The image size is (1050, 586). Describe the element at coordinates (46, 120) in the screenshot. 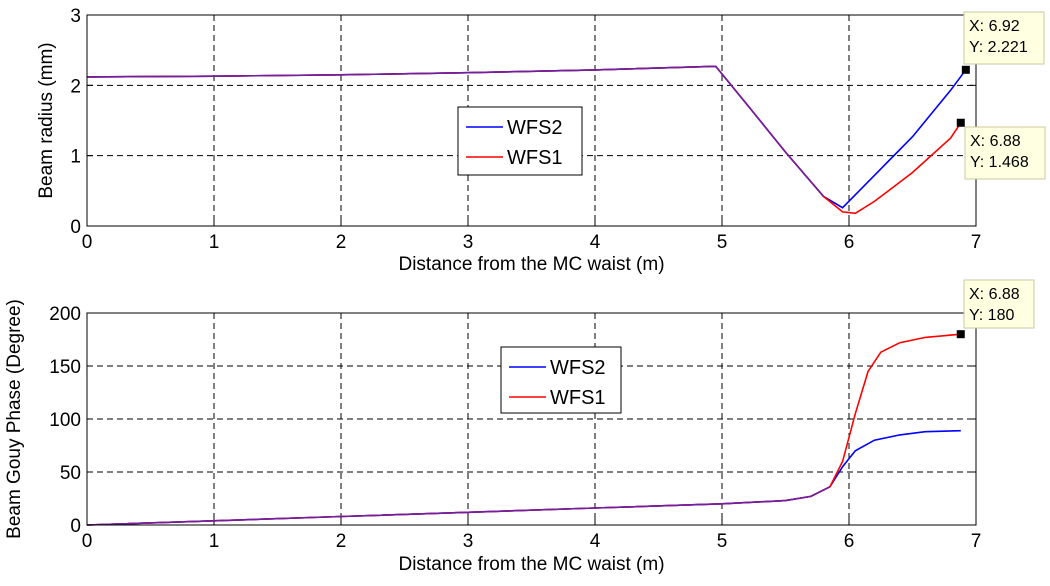

I see `y-axis-label: Beam radius (mm)` at that location.